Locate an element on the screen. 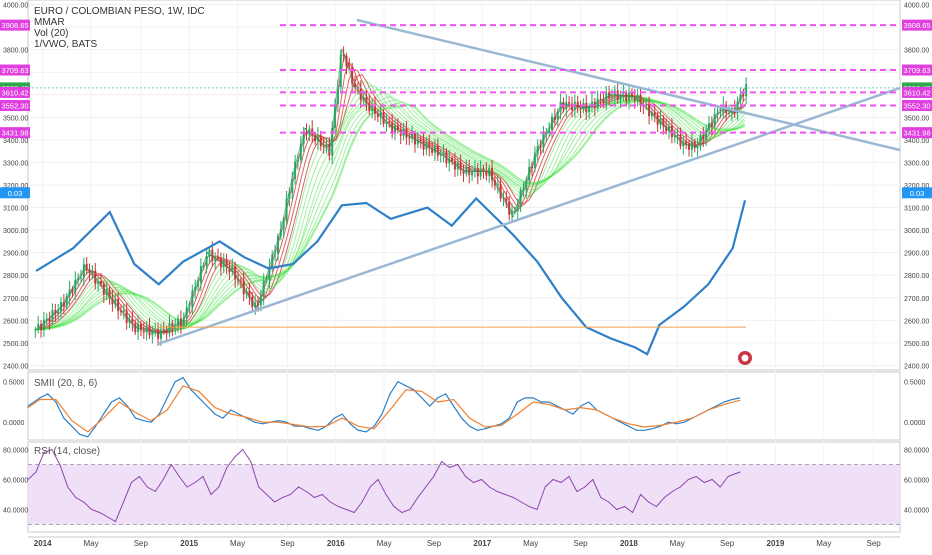 This screenshot has height=555, width=932. legend-vol: Vol (20) is located at coordinates (51, 33).